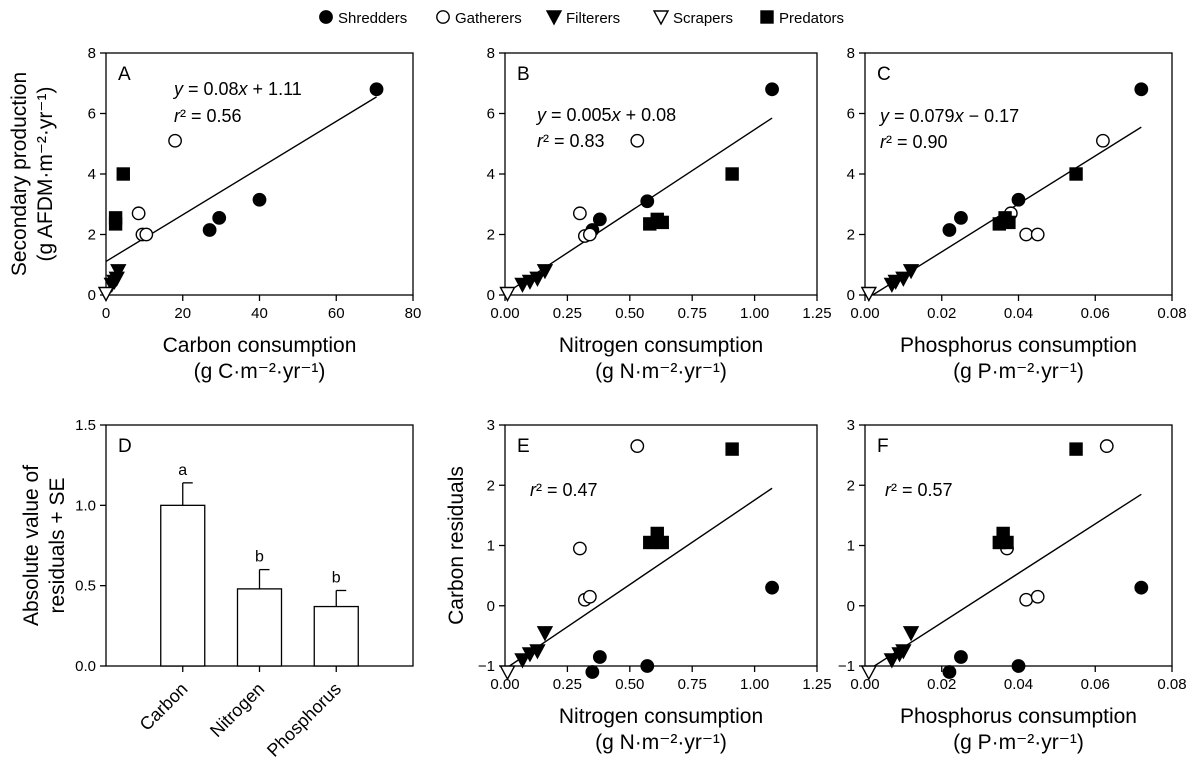 This screenshot has height=776, width=1198. I want to click on legend-marker-gatherers, so click(443, 17).